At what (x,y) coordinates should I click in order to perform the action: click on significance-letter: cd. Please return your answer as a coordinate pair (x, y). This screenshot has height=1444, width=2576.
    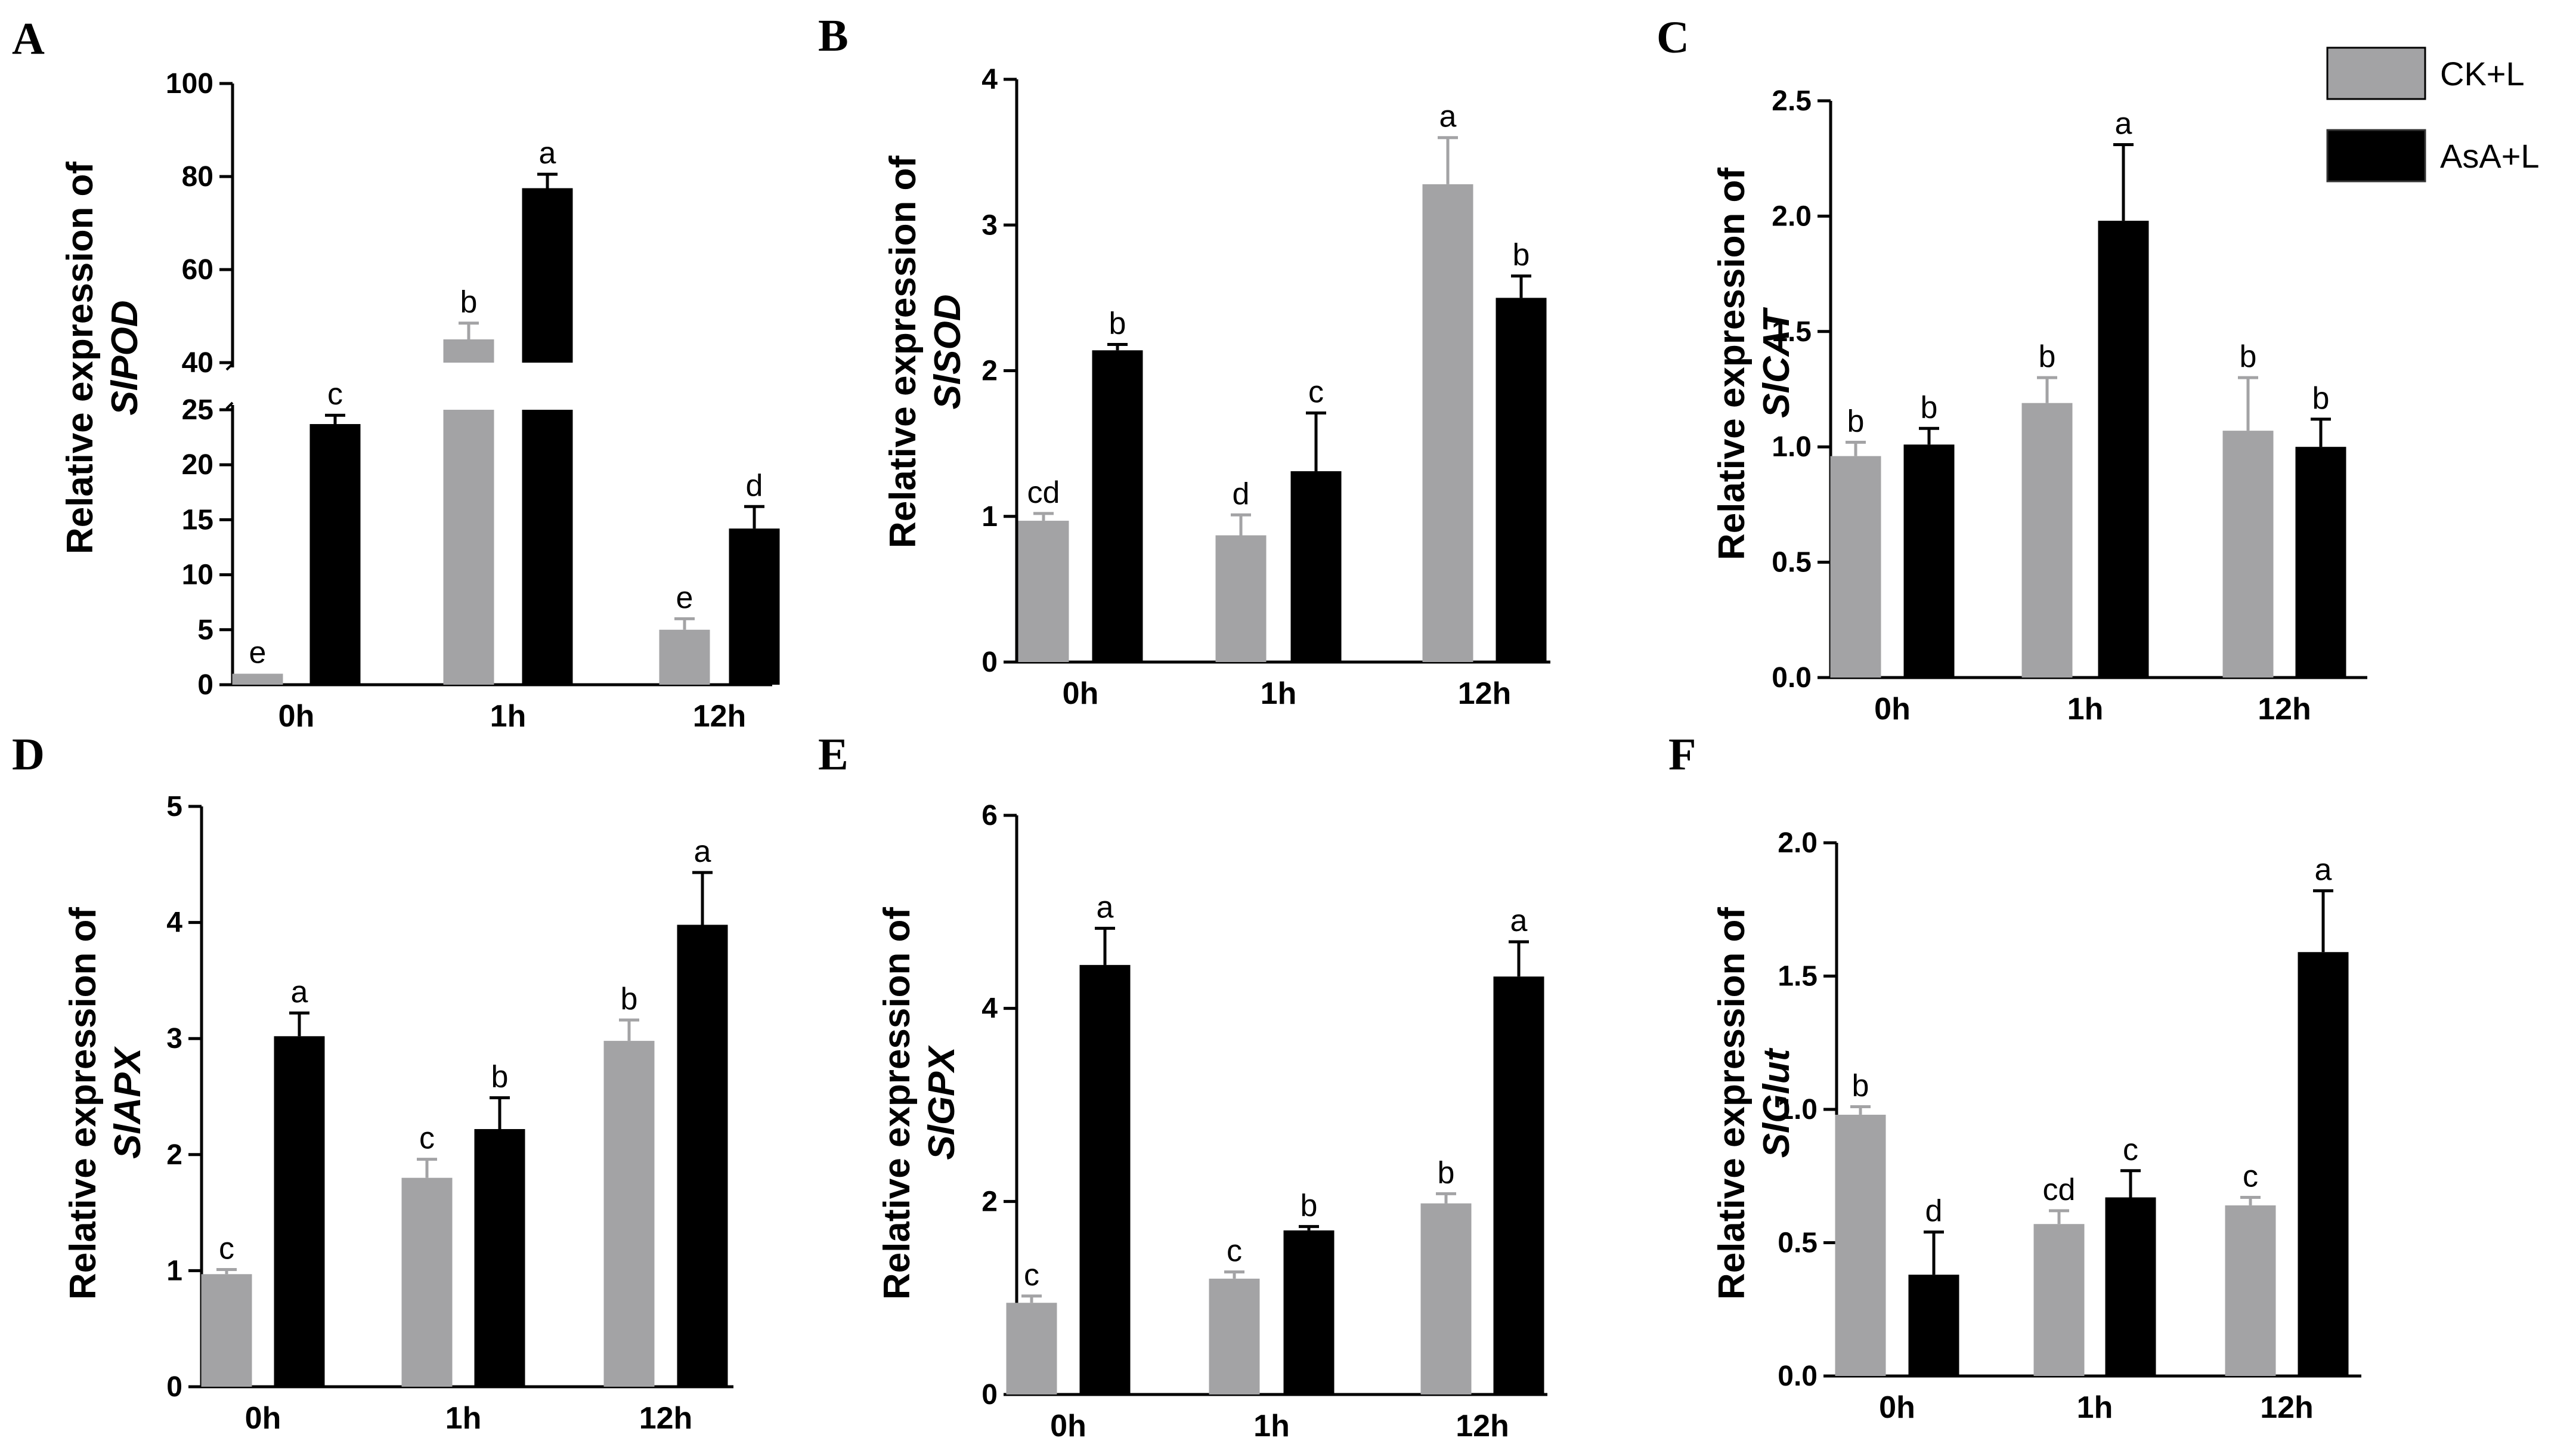
    Looking at the image, I should click on (2059, 1190).